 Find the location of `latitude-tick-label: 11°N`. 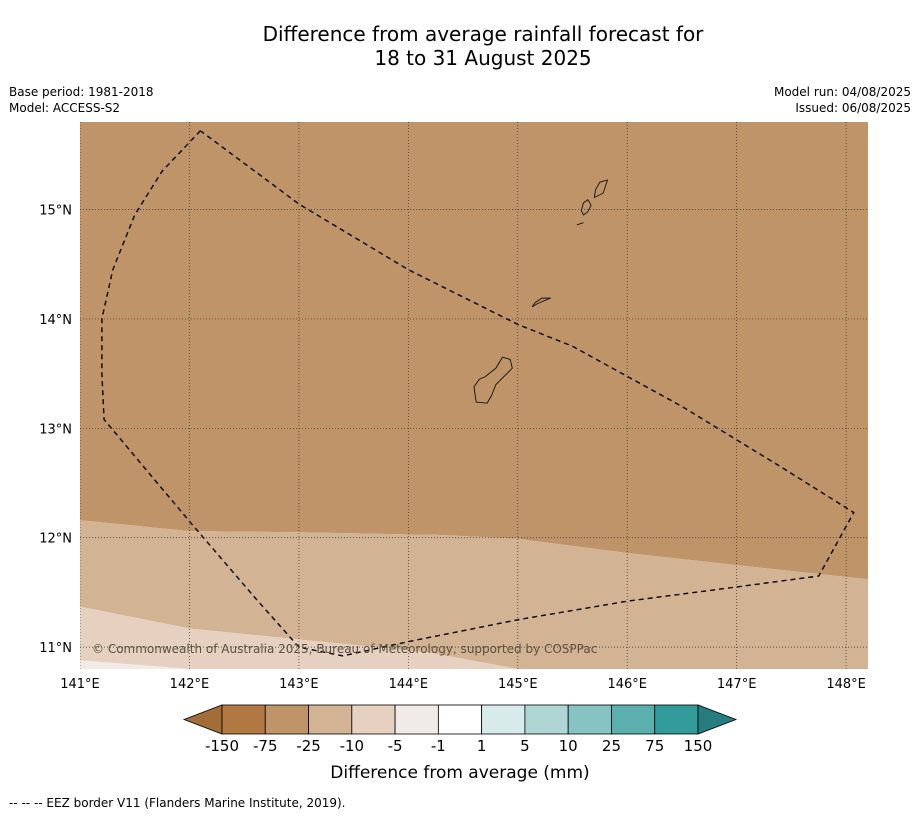

latitude-tick-label: 11°N is located at coordinates (55, 648).